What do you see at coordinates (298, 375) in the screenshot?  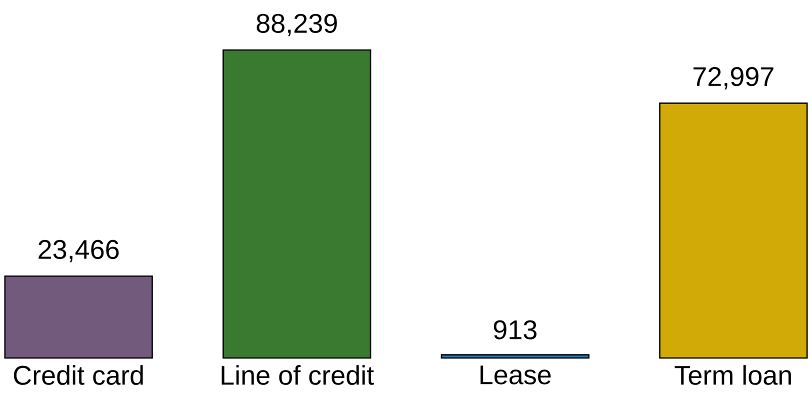 I see `x-tick-label: Line of credit` at bounding box center [298, 375].